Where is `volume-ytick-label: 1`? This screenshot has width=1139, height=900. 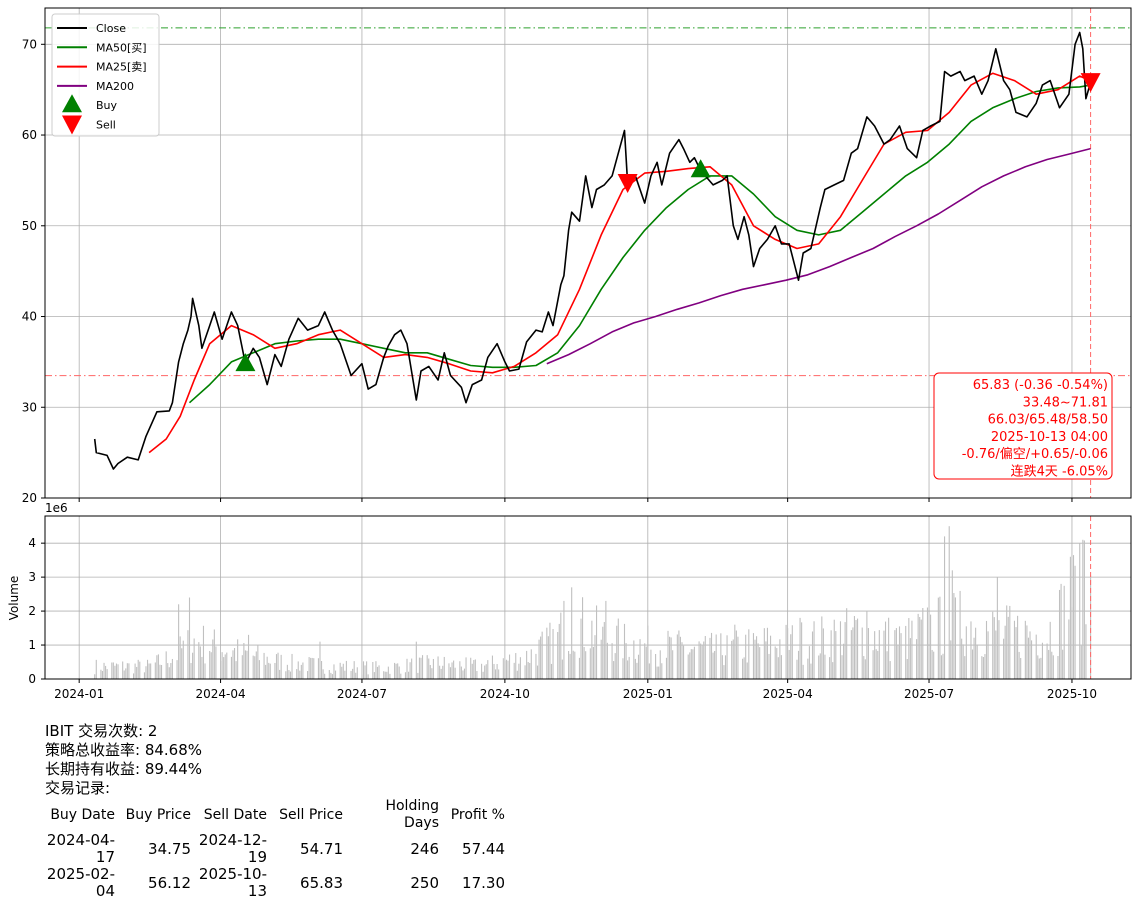 volume-ytick-label: 1 is located at coordinates (32, 645).